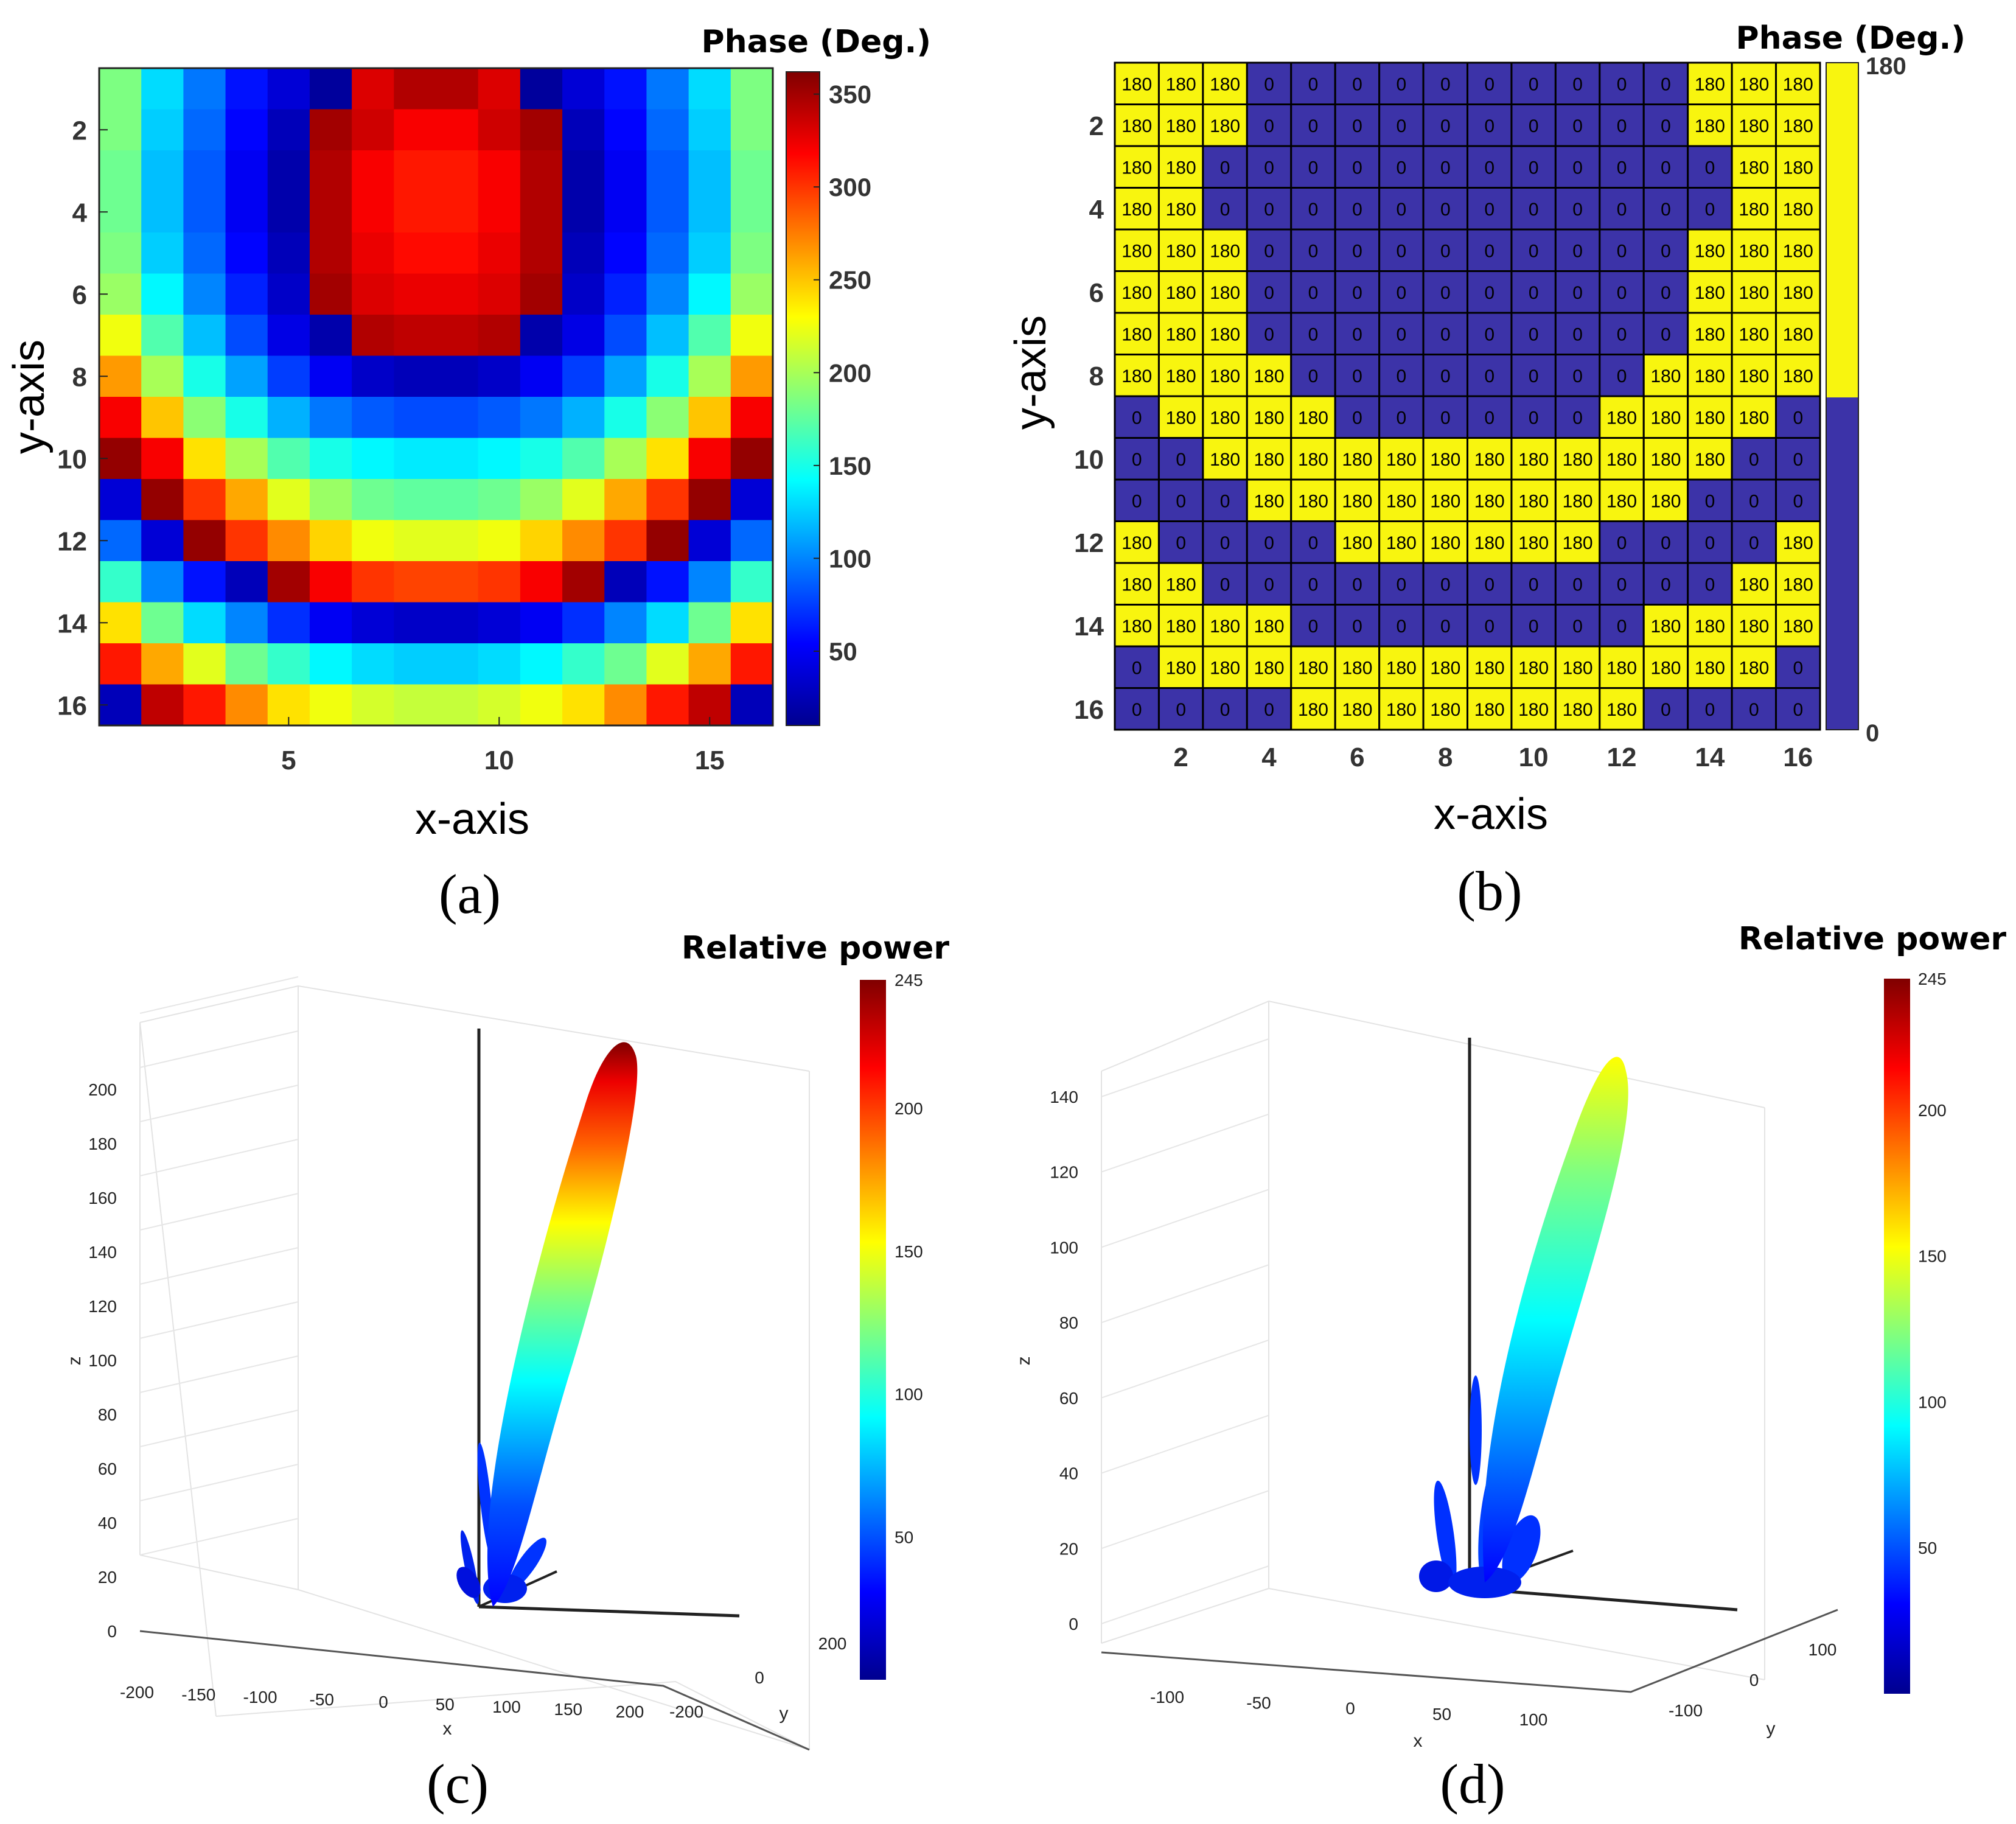 The image size is (2016, 1824). I want to click on y-tick-label: 100, so click(1822, 1650).